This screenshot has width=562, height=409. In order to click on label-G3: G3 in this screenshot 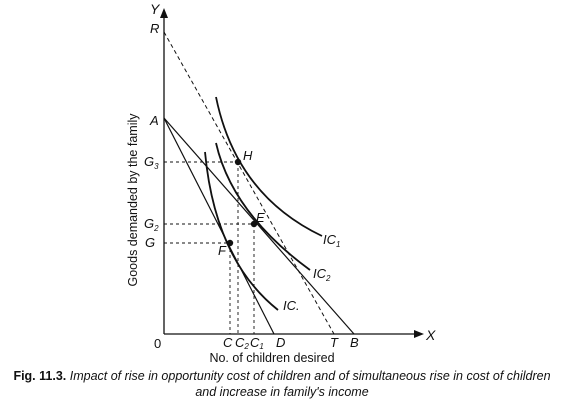, I will do `click(151, 162)`.